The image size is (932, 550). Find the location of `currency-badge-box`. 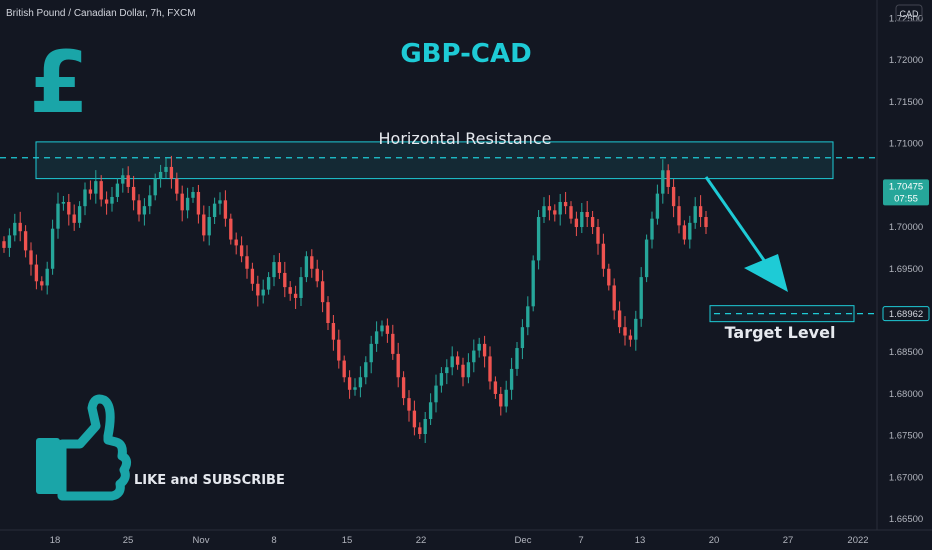

currency-badge-box is located at coordinates (909, 13).